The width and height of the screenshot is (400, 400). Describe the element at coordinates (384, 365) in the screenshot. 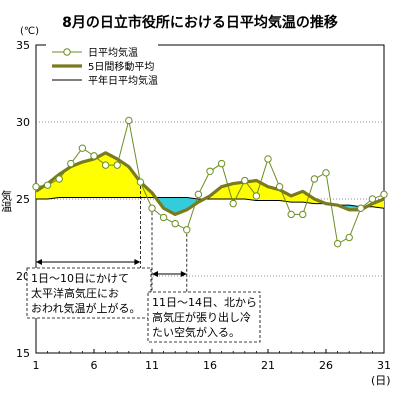

I see `x-tick-label: 31` at that location.